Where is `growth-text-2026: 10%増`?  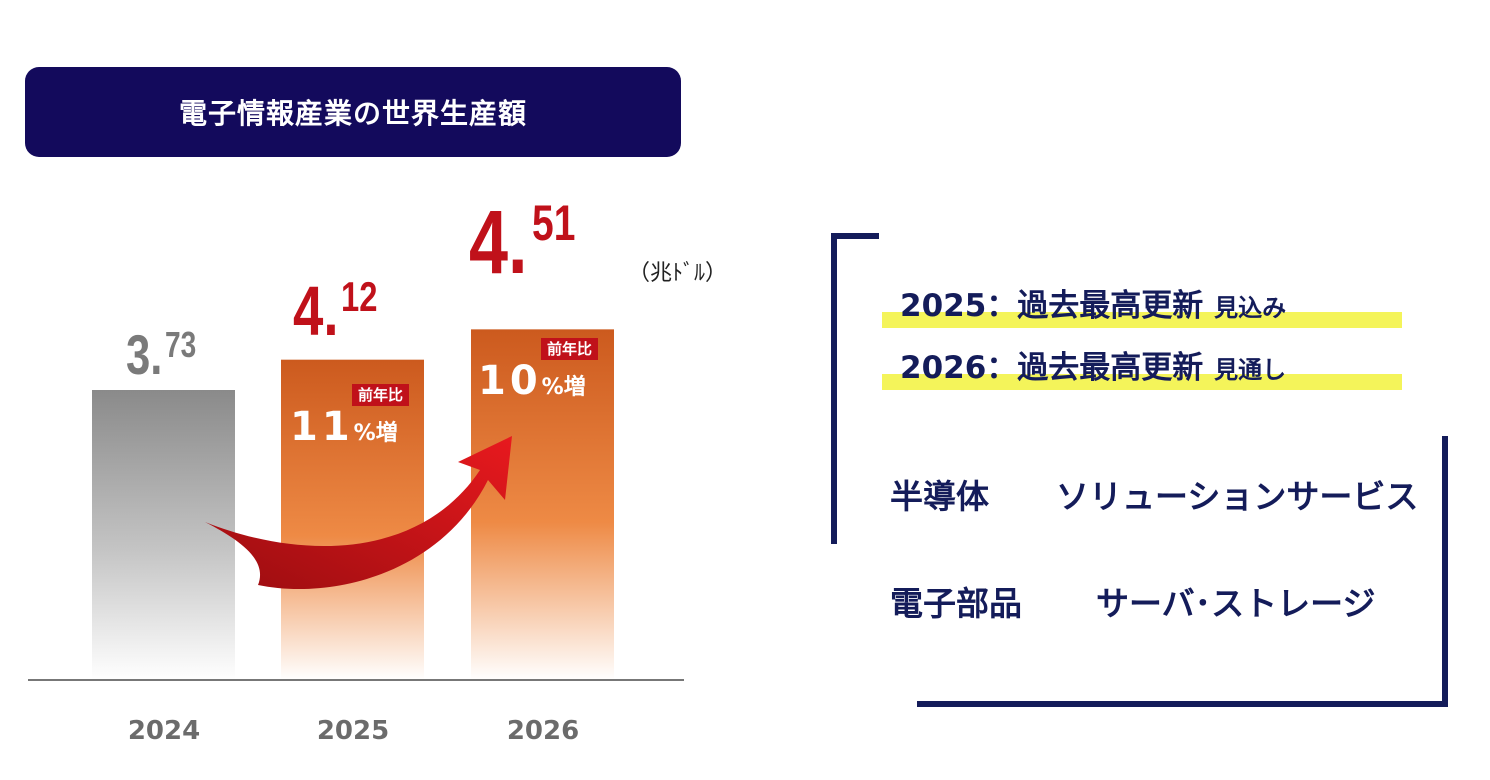
growth-text-2026: 10%増 is located at coordinates (532, 381).